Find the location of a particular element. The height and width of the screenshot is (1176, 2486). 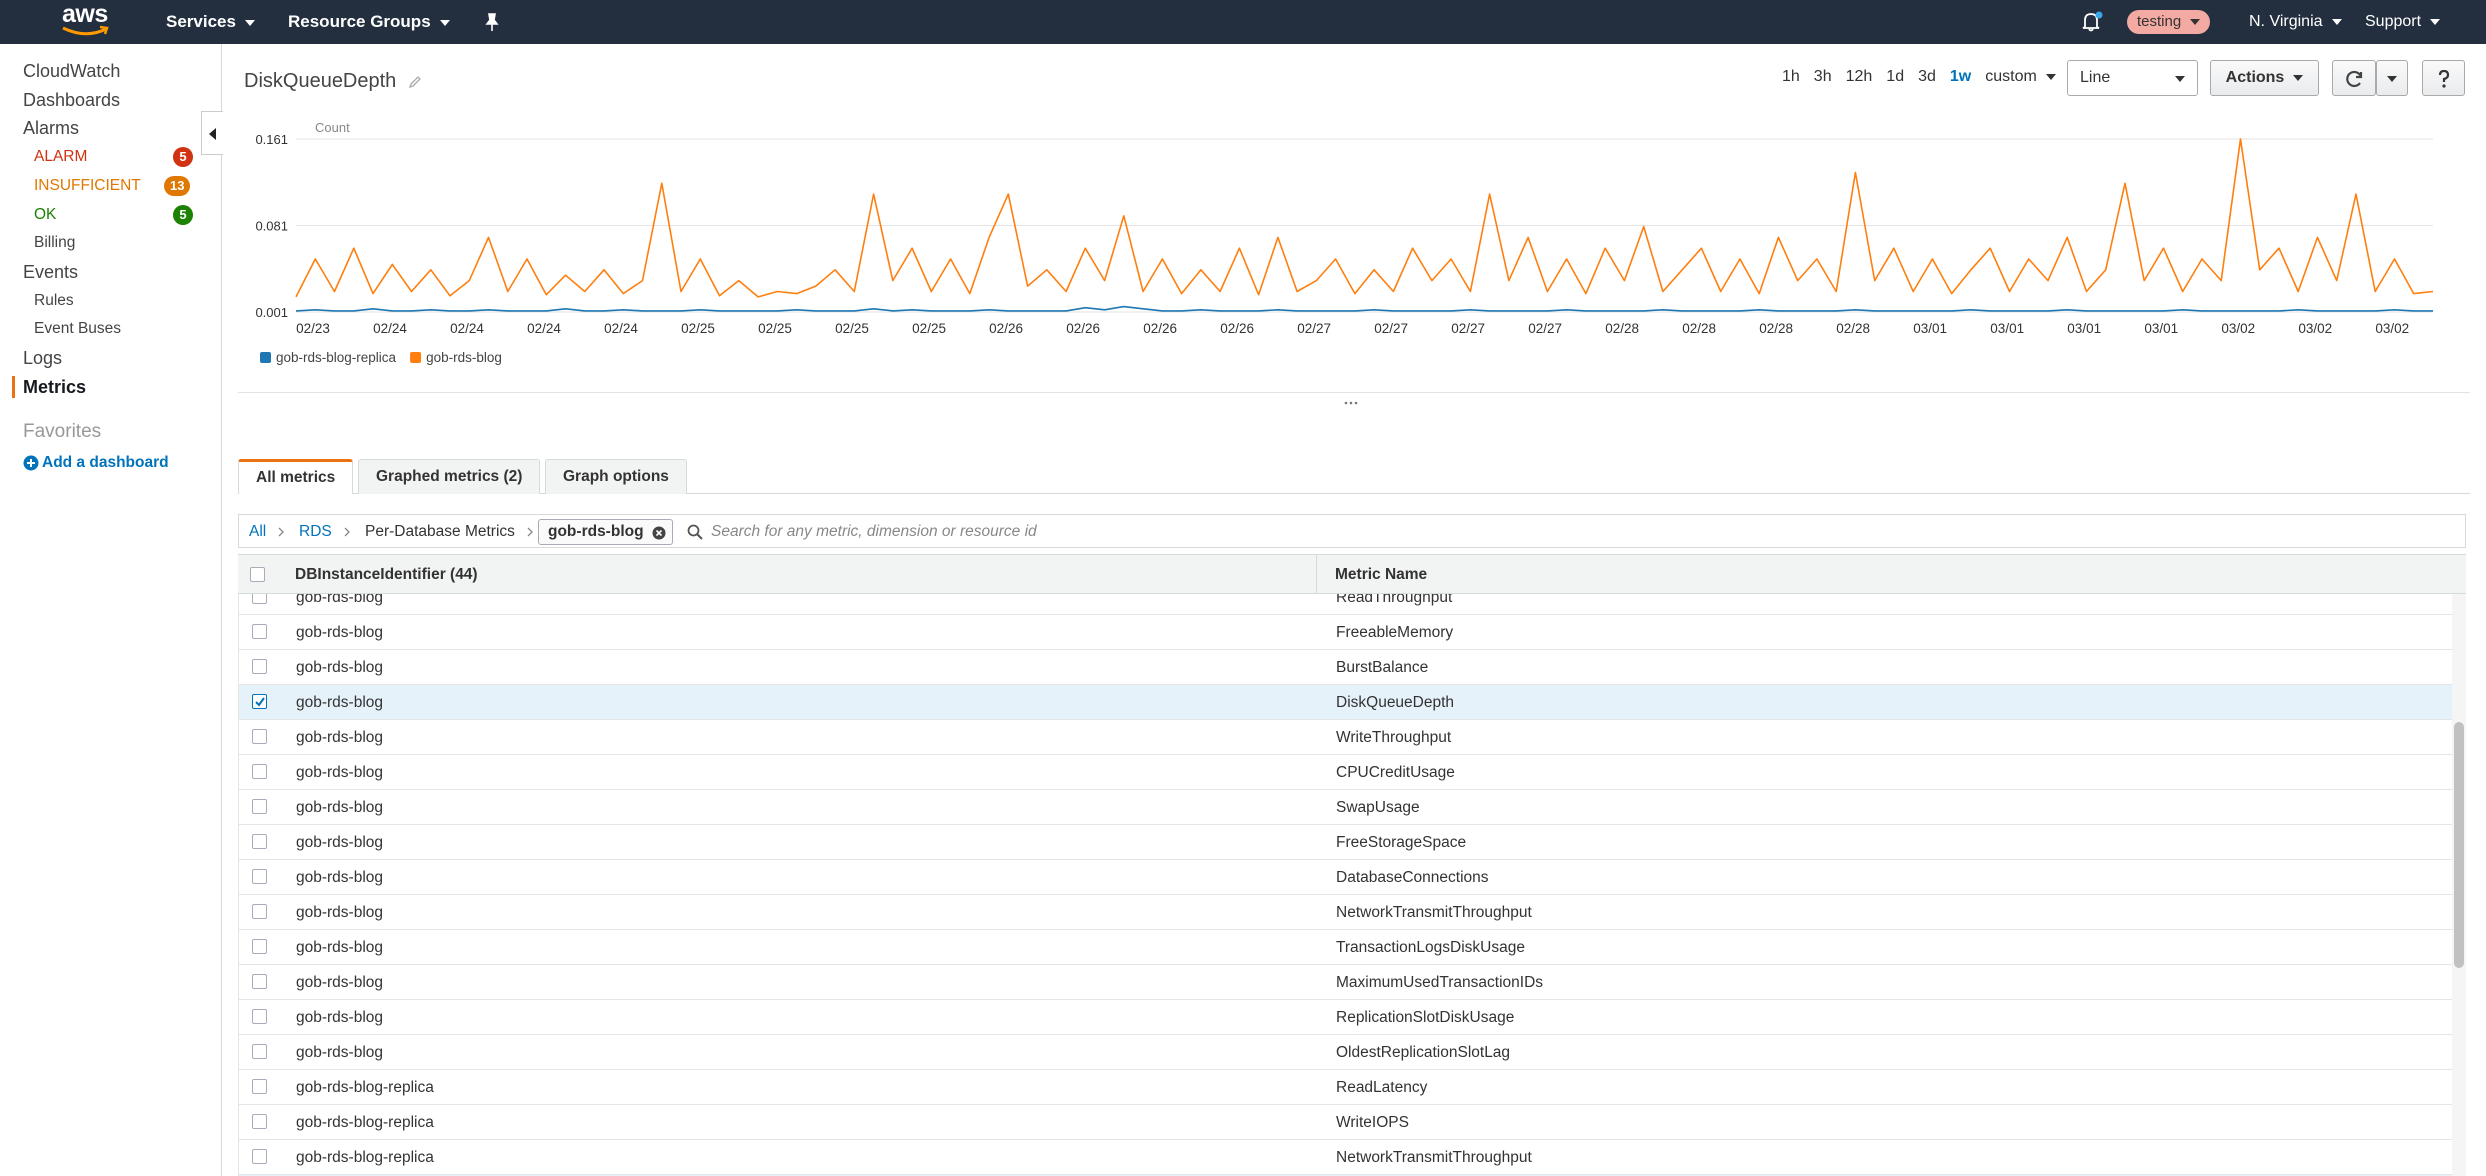

time-range-option: 1d is located at coordinates (1895, 76).